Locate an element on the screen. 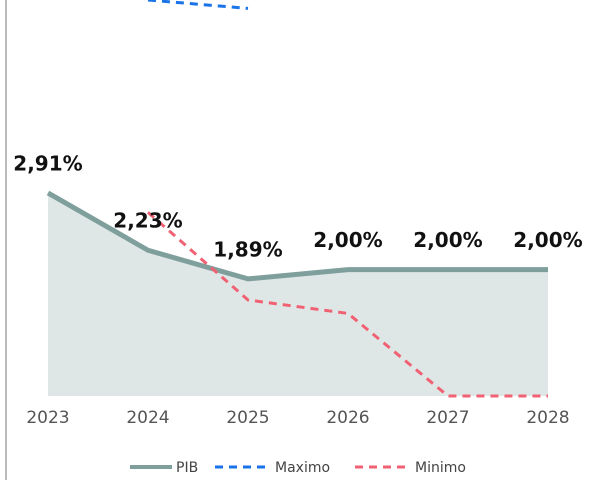 The height and width of the screenshot is (480, 589). legend-label: Maximo is located at coordinates (302, 468).